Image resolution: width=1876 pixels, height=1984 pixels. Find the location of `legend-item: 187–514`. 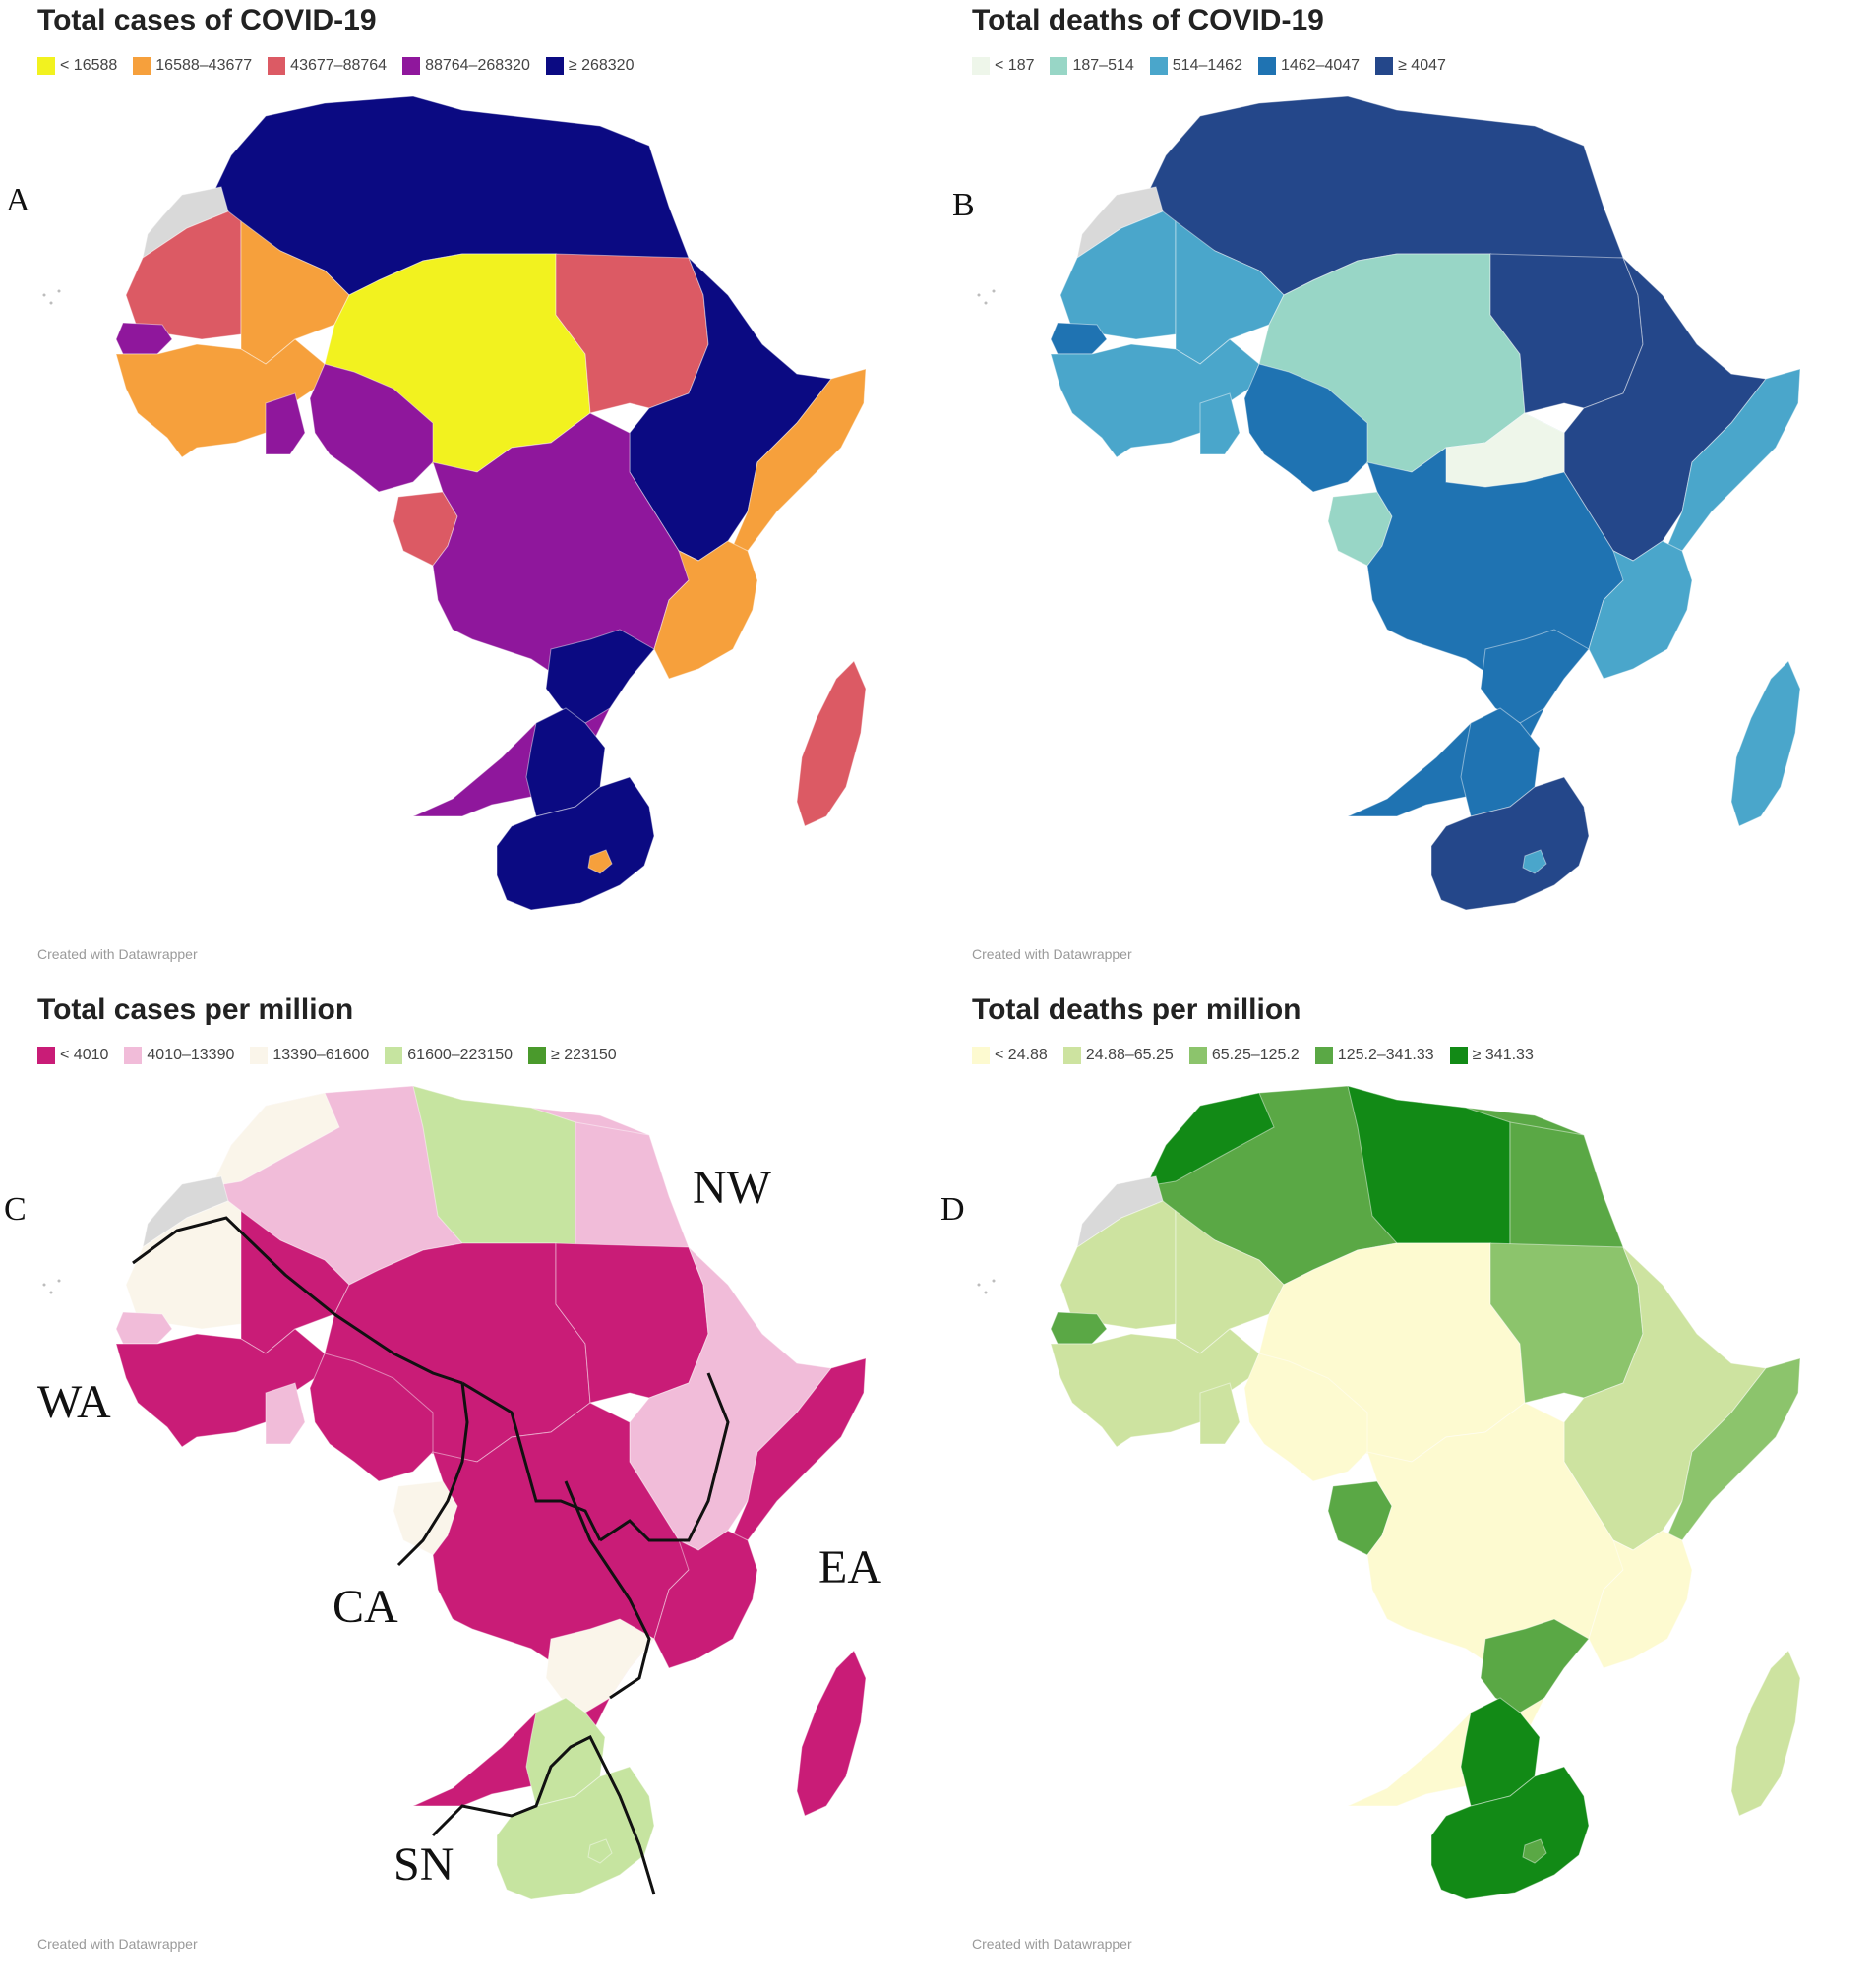

legend-item: 187–514 is located at coordinates (1092, 66).